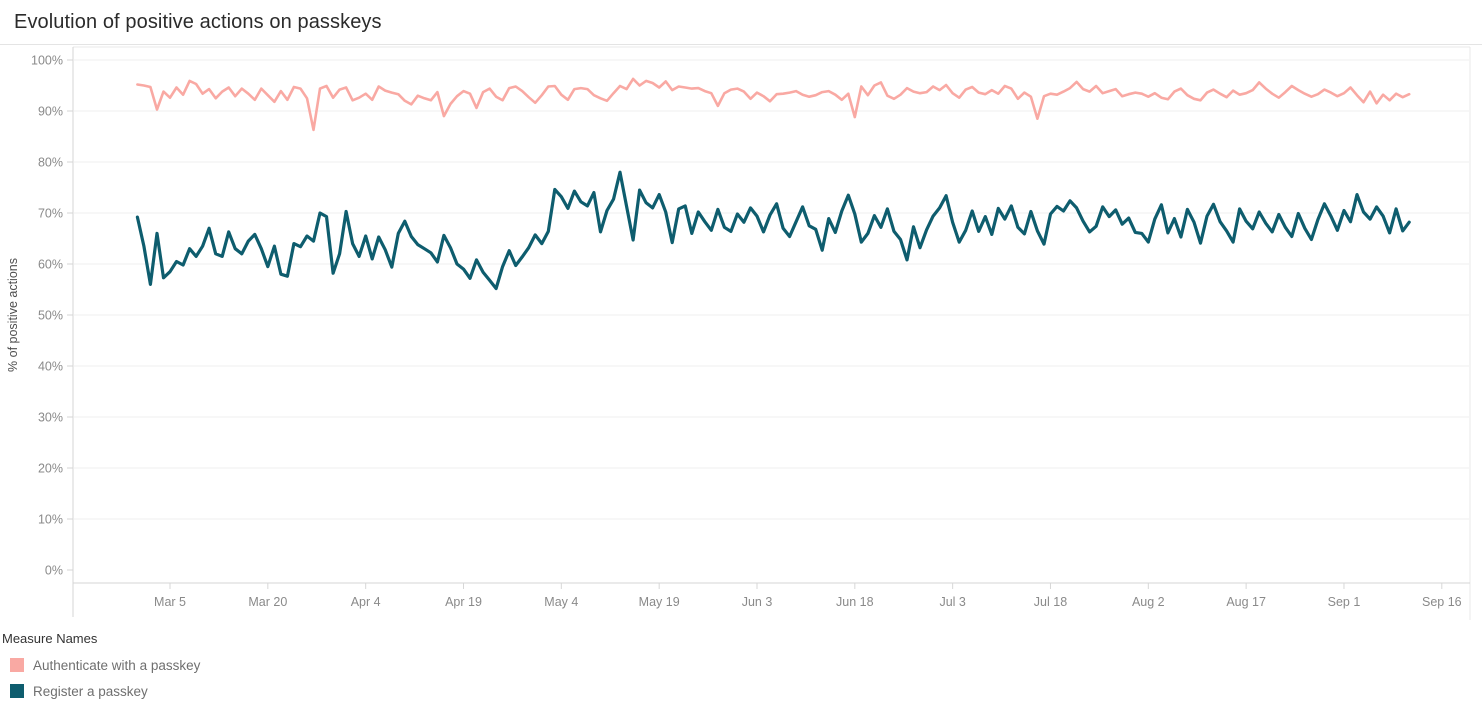  What do you see at coordinates (50, 214) in the screenshot?
I see `y-tick-label: 70%` at bounding box center [50, 214].